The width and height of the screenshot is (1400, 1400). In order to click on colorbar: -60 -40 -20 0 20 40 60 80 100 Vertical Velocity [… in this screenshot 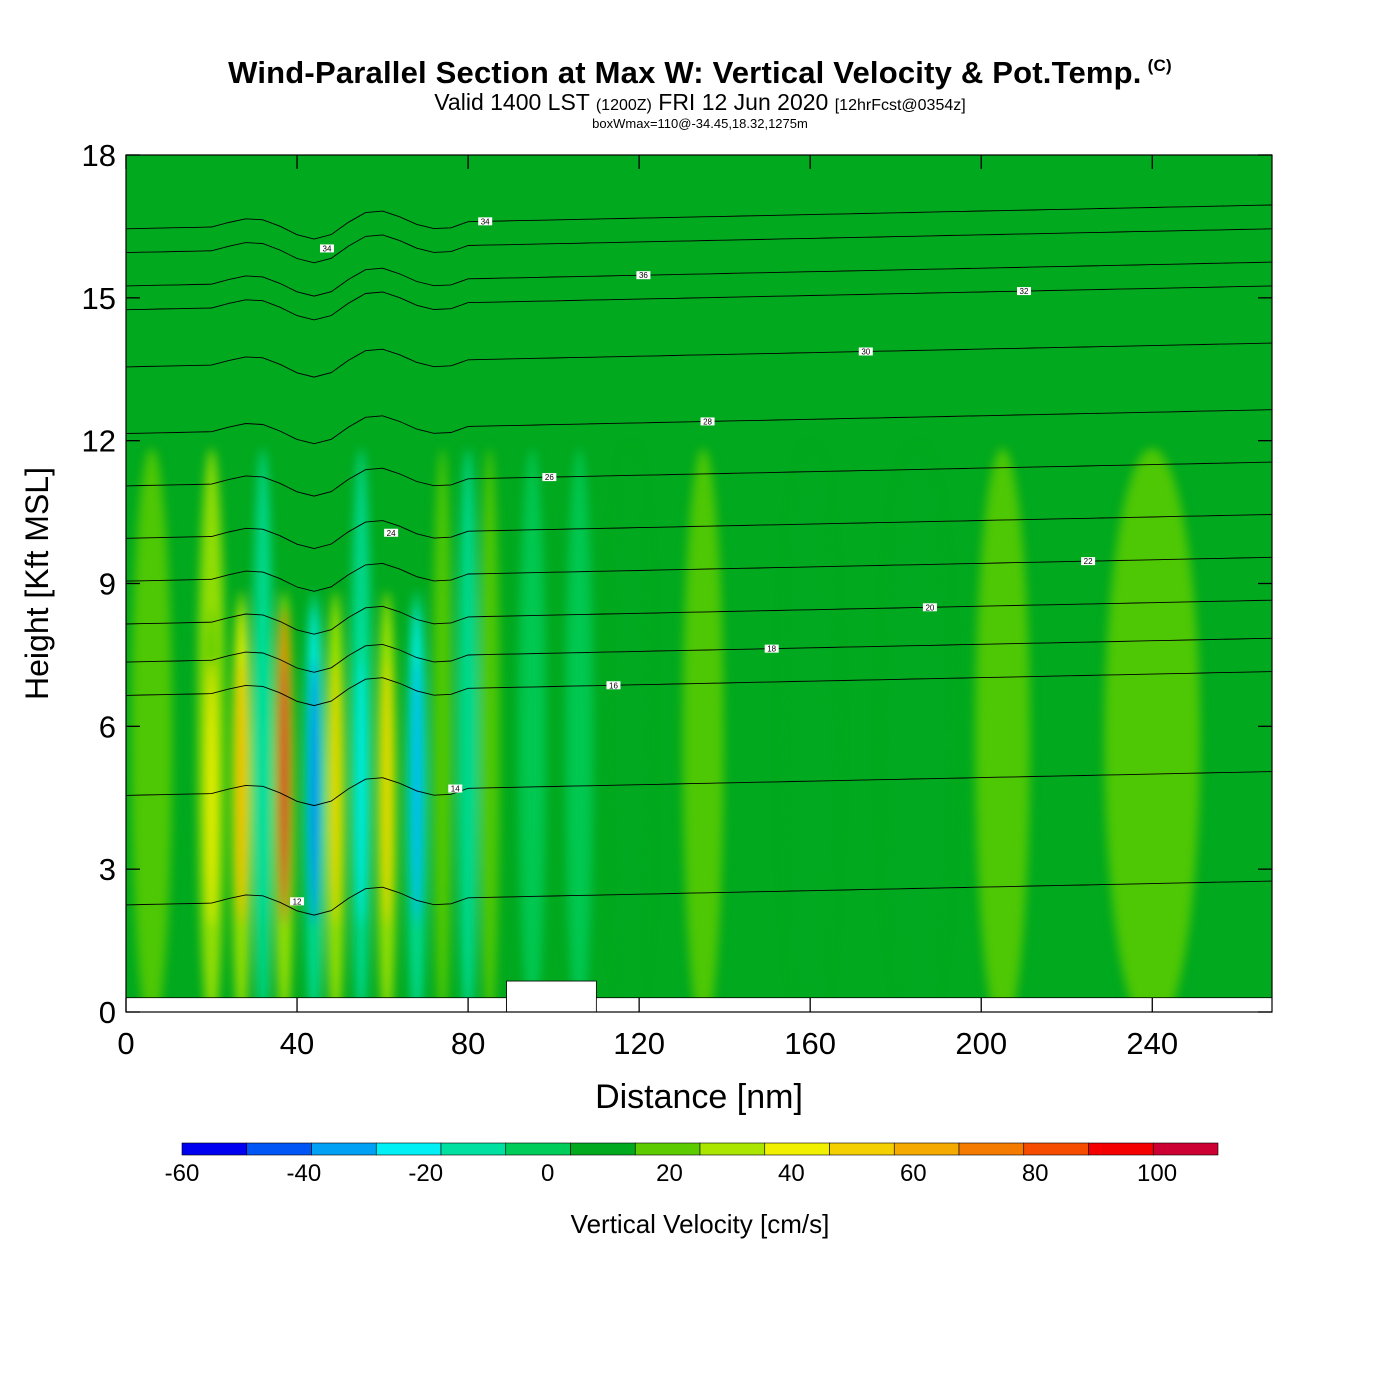, I will do `click(692, 1190)`.